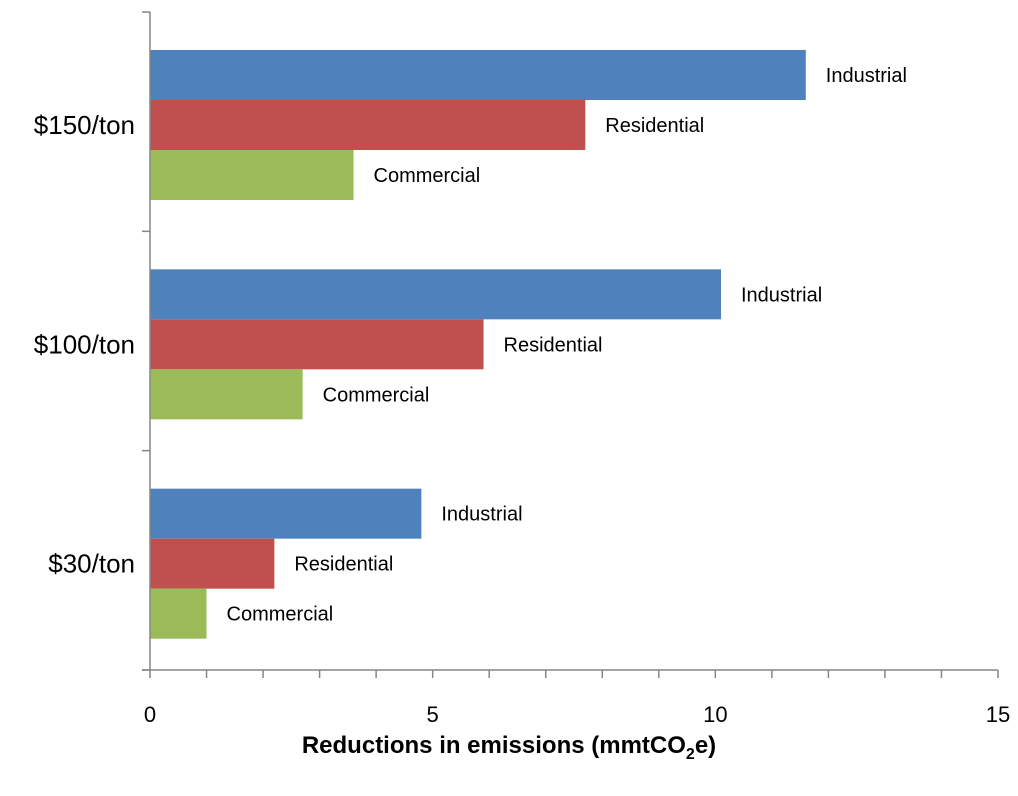 Image resolution: width=1018 pixels, height=796 pixels. I want to click on category-label-30ton: $30/ton, so click(91, 564).